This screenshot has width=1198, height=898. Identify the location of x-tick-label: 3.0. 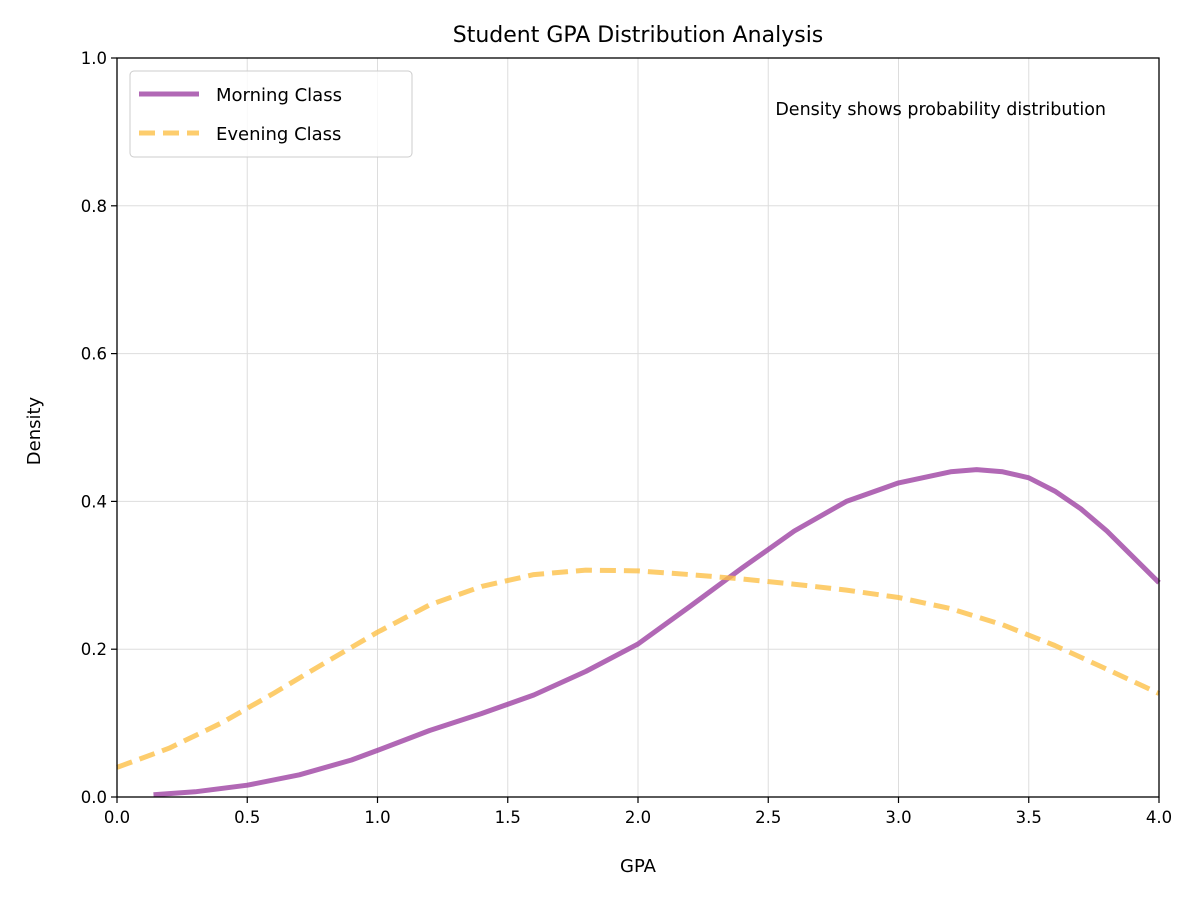
(898, 817).